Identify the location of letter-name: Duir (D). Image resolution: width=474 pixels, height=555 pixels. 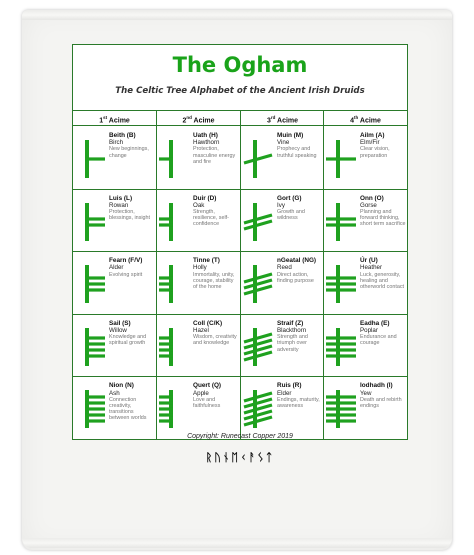
(205, 198).